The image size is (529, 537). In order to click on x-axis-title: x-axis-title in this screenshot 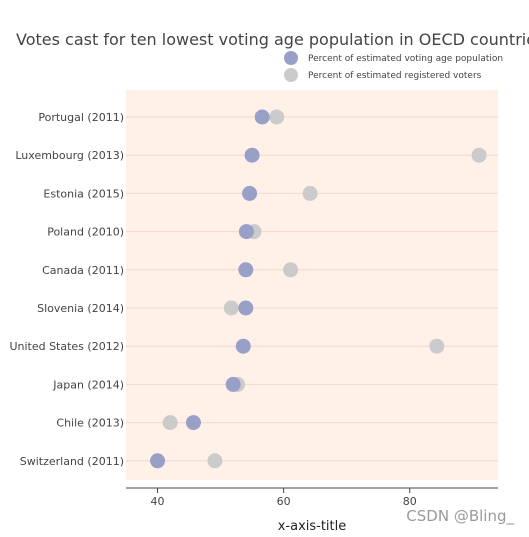, I will do `click(312, 526)`.